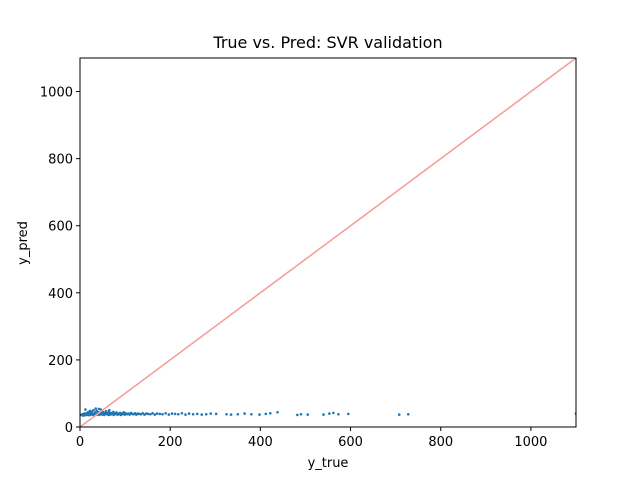  I want to click on y-tick-label: 600, so click(60, 227).